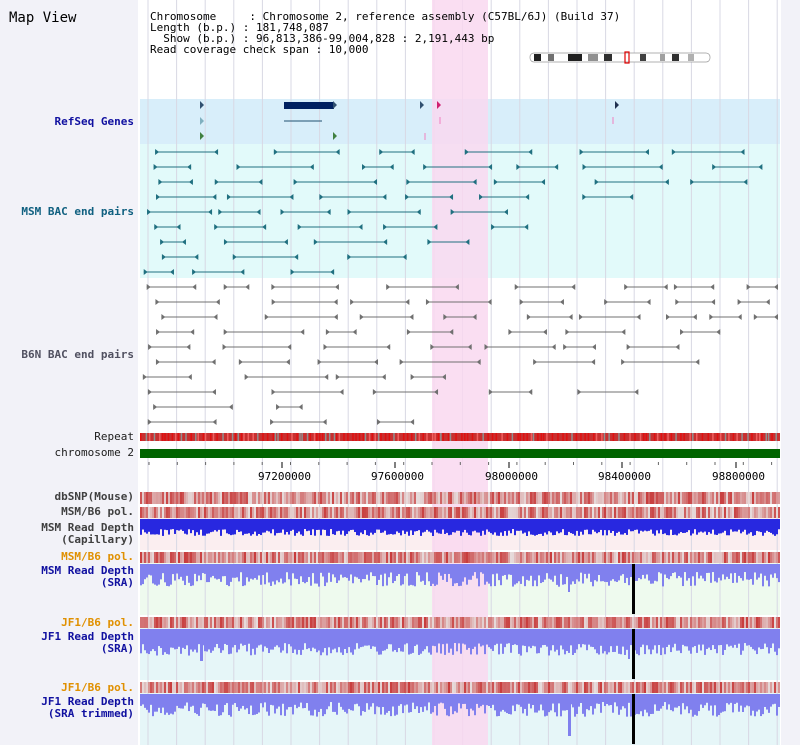 The image size is (800, 745). What do you see at coordinates (77, 354) in the screenshot?
I see `track-label-b6n-bac: B6N BAC end pairs` at bounding box center [77, 354].